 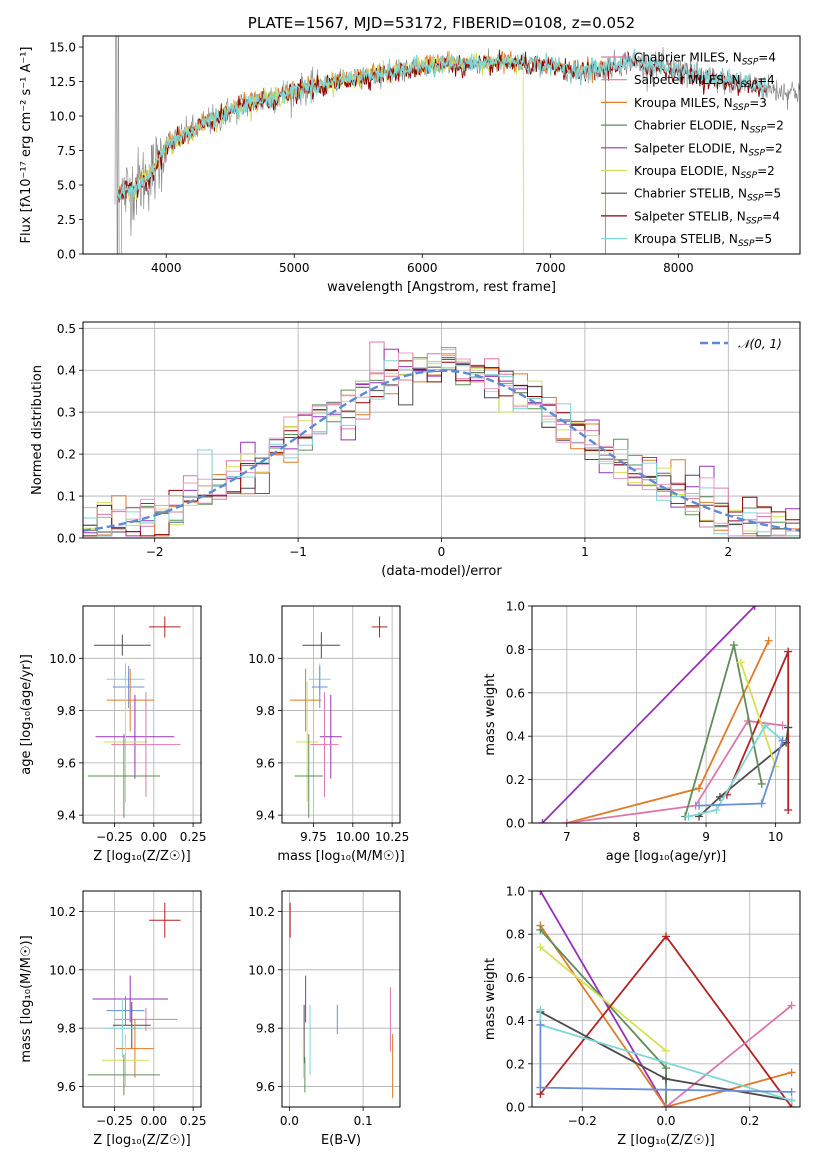 I want to click on normal-curve, so click(x=441, y=450).